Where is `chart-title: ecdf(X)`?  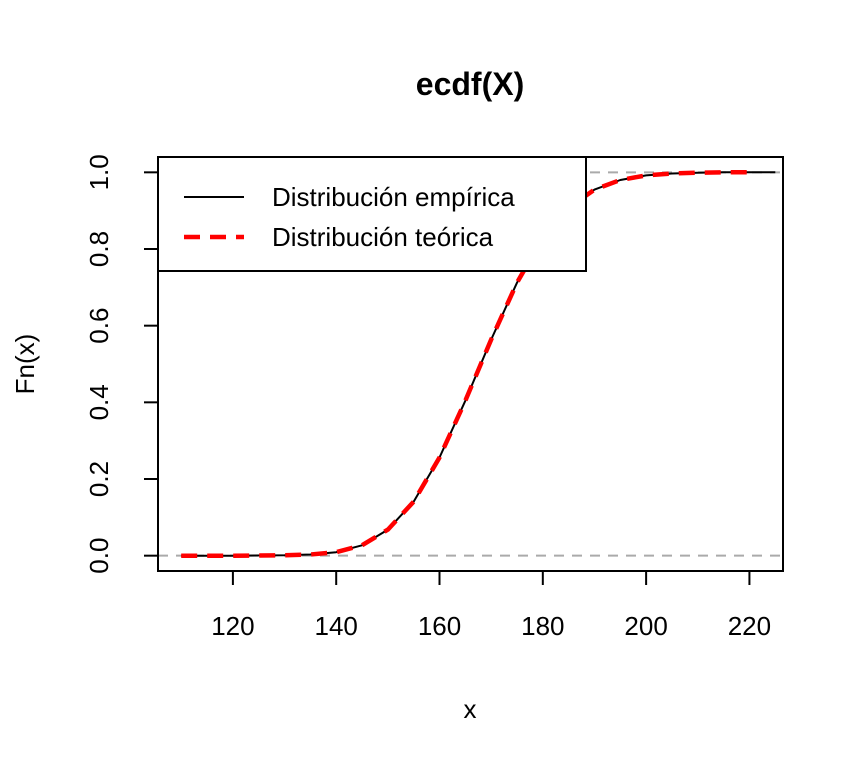 chart-title: ecdf(X) is located at coordinates (470, 84).